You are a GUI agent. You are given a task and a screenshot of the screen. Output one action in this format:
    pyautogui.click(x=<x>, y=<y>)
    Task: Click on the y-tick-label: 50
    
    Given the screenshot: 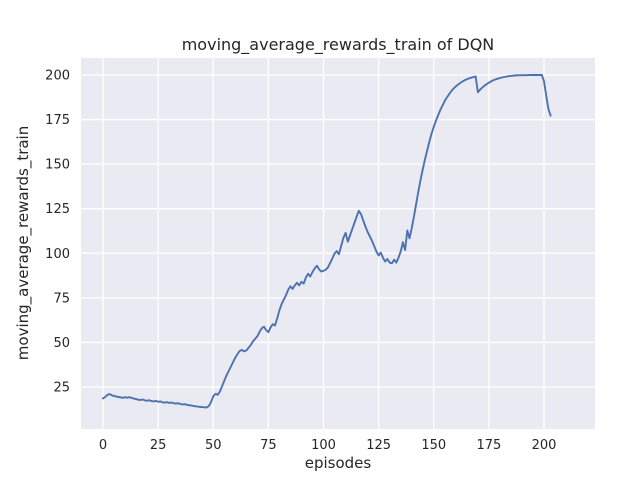 What is the action you would take?
    pyautogui.click(x=61, y=343)
    